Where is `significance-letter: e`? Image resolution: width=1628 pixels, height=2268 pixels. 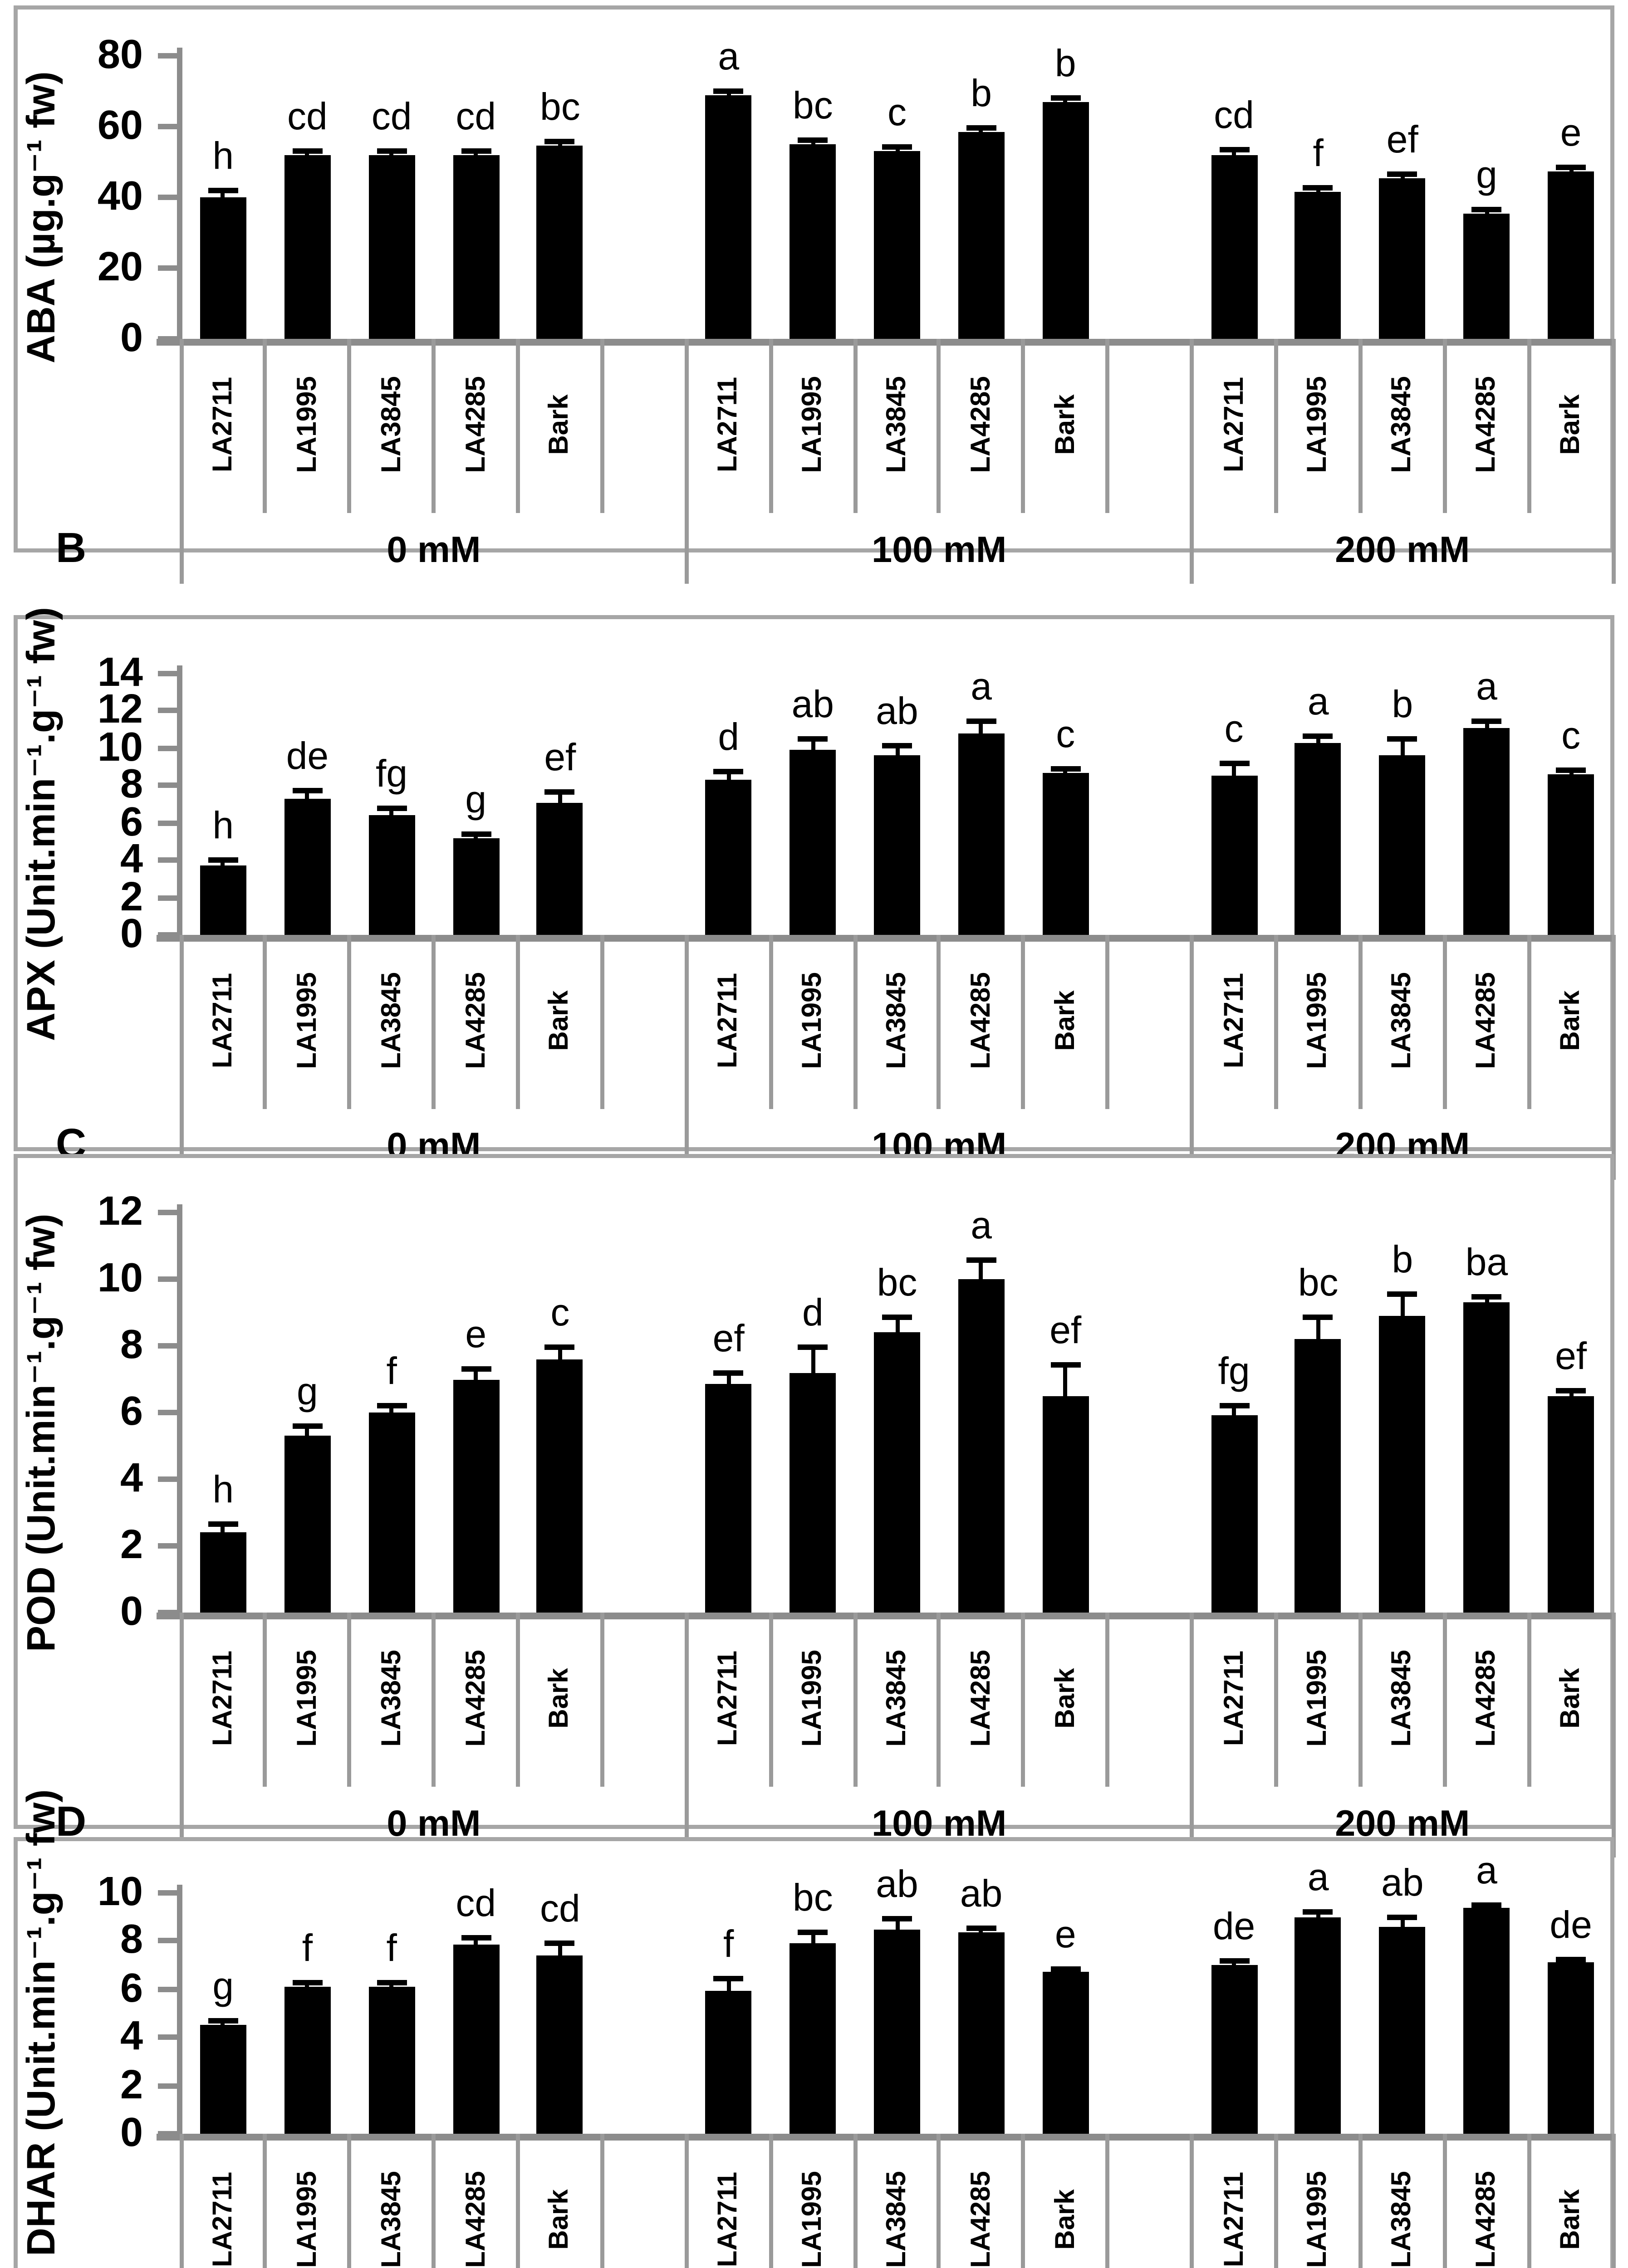
significance-letter: e is located at coordinates (476, 1335).